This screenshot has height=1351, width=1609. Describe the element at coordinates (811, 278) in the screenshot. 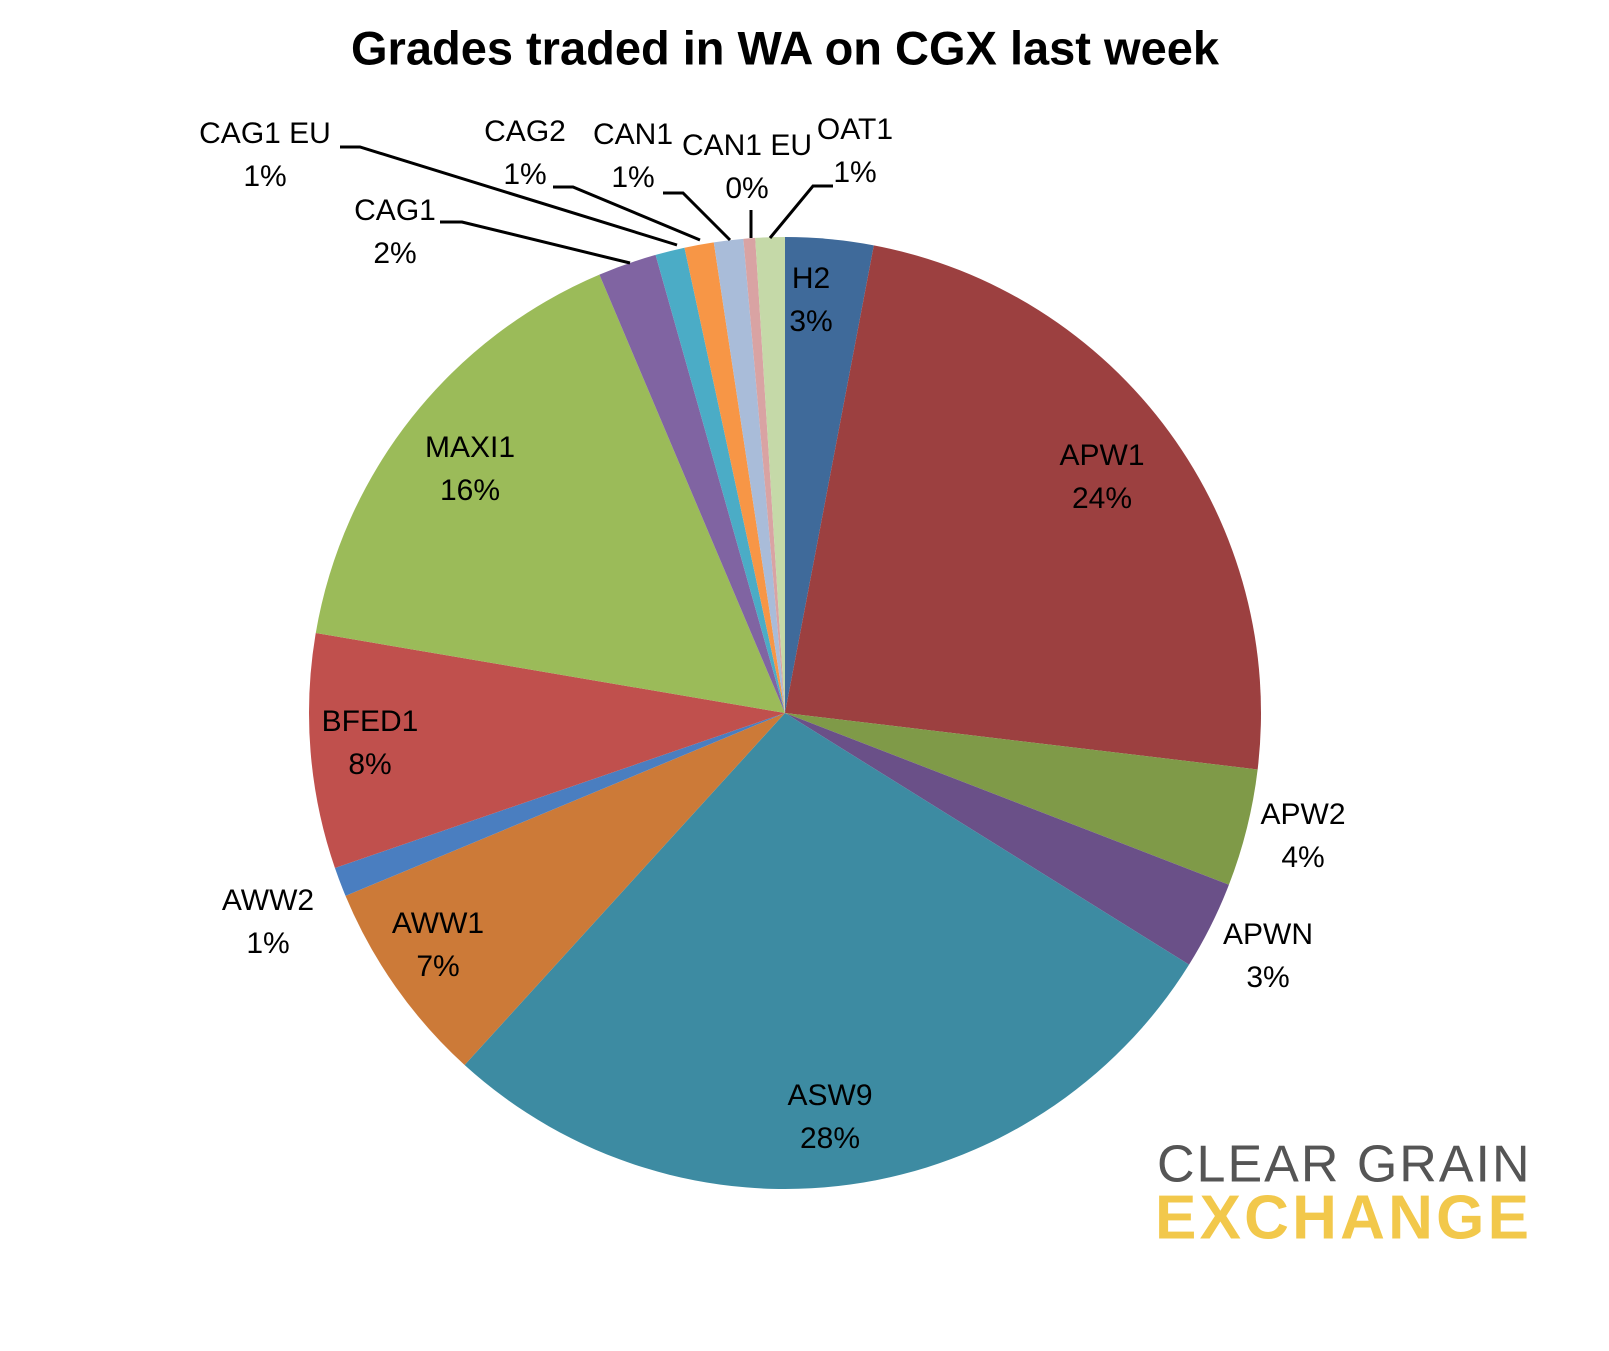

I see `slice-label: H2` at that location.